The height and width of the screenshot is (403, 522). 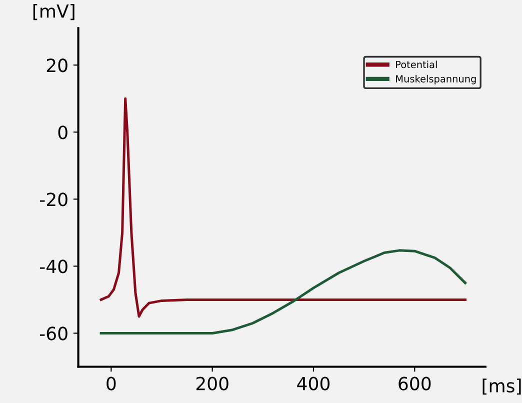 What do you see at coordinates (416, 64) in the screenshot?
I see `legend-label: Potential` at bounding box center [416, 64].